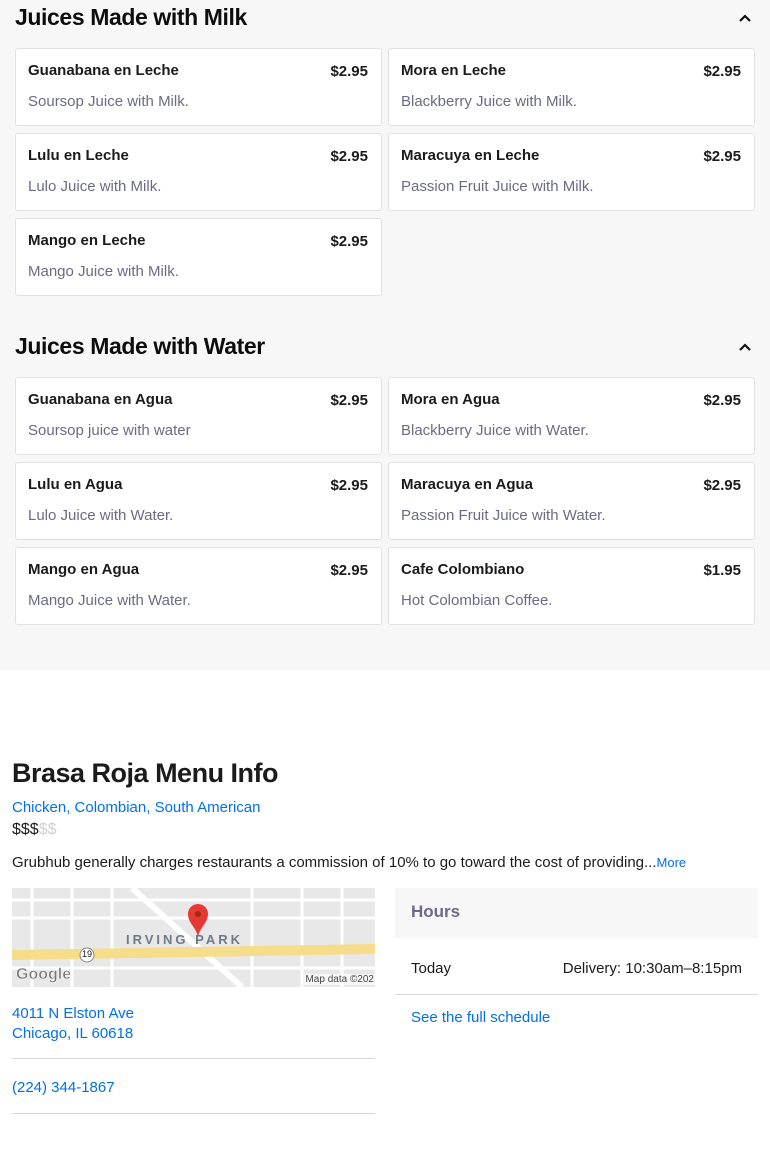 The image size is (770, 1176). Describe the element at coordinates (136, 807) in the screenshot. I see `categories-link: Chicken, Colombian, South American` at that location.